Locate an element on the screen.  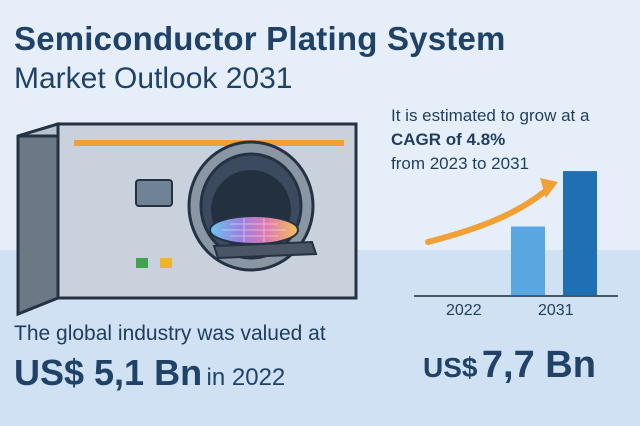
growth-period: from 2023 to 2031 is located at coordinates (460, 163).